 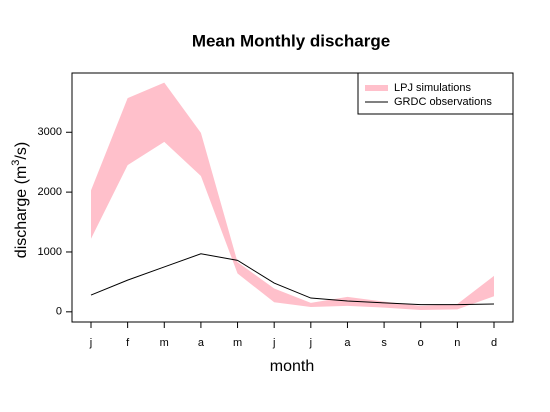 I want to click on x-tick-label: d, so click(x=494, y=343).